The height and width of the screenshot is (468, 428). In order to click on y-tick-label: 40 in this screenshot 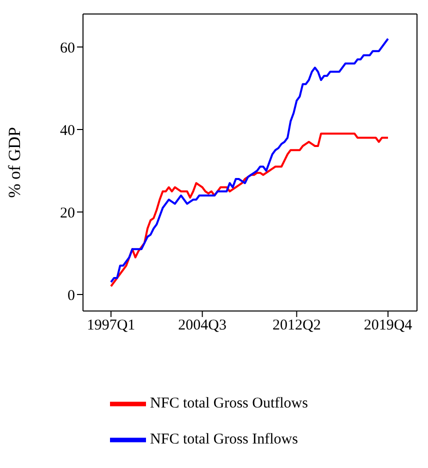, I will do `click(67, 130)`.